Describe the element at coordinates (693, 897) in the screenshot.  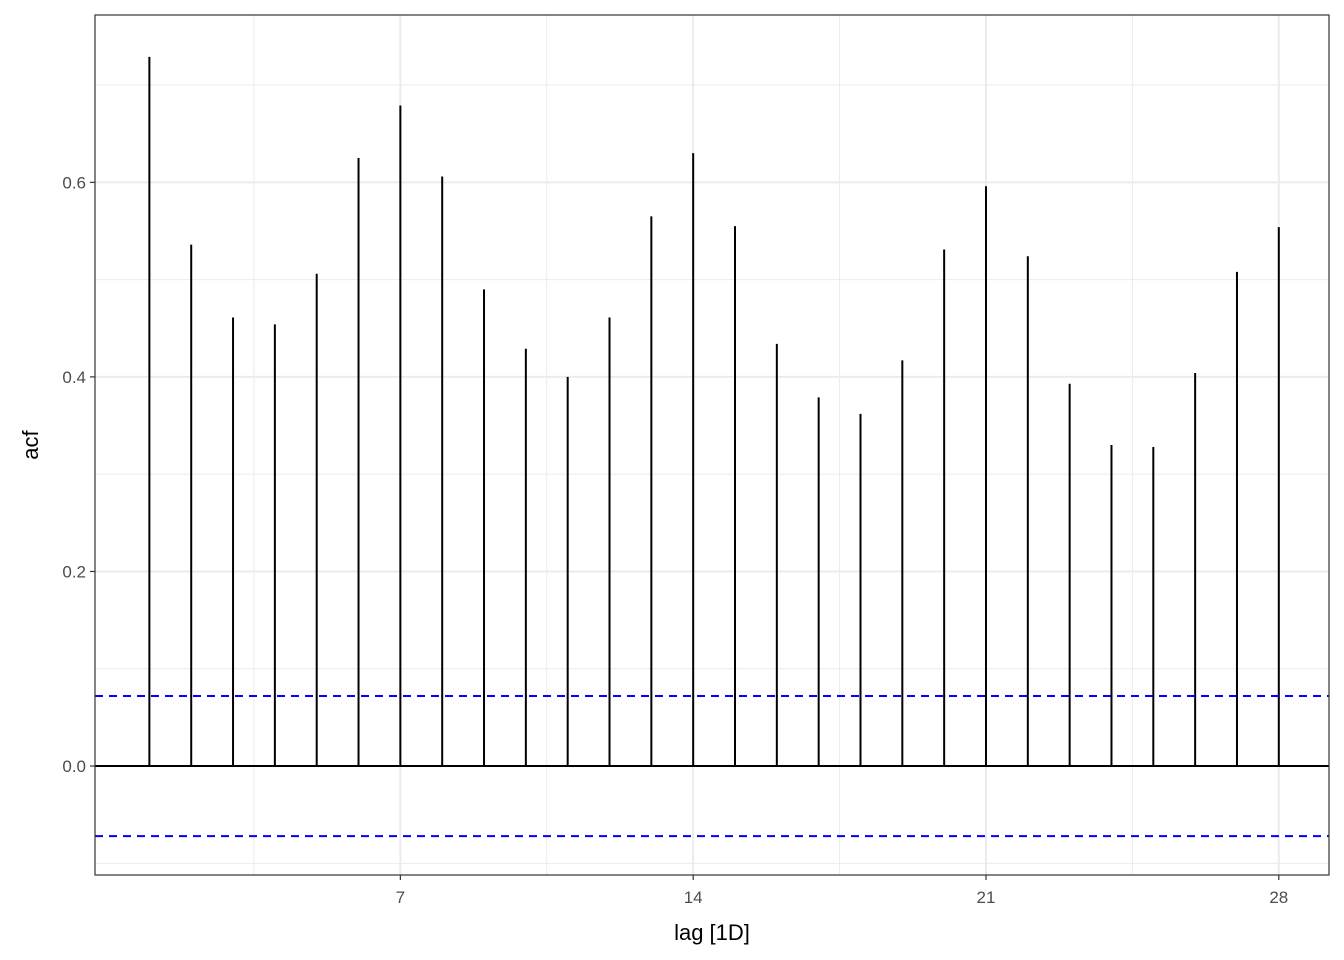
I see `x-tick-label: 14` at that location.